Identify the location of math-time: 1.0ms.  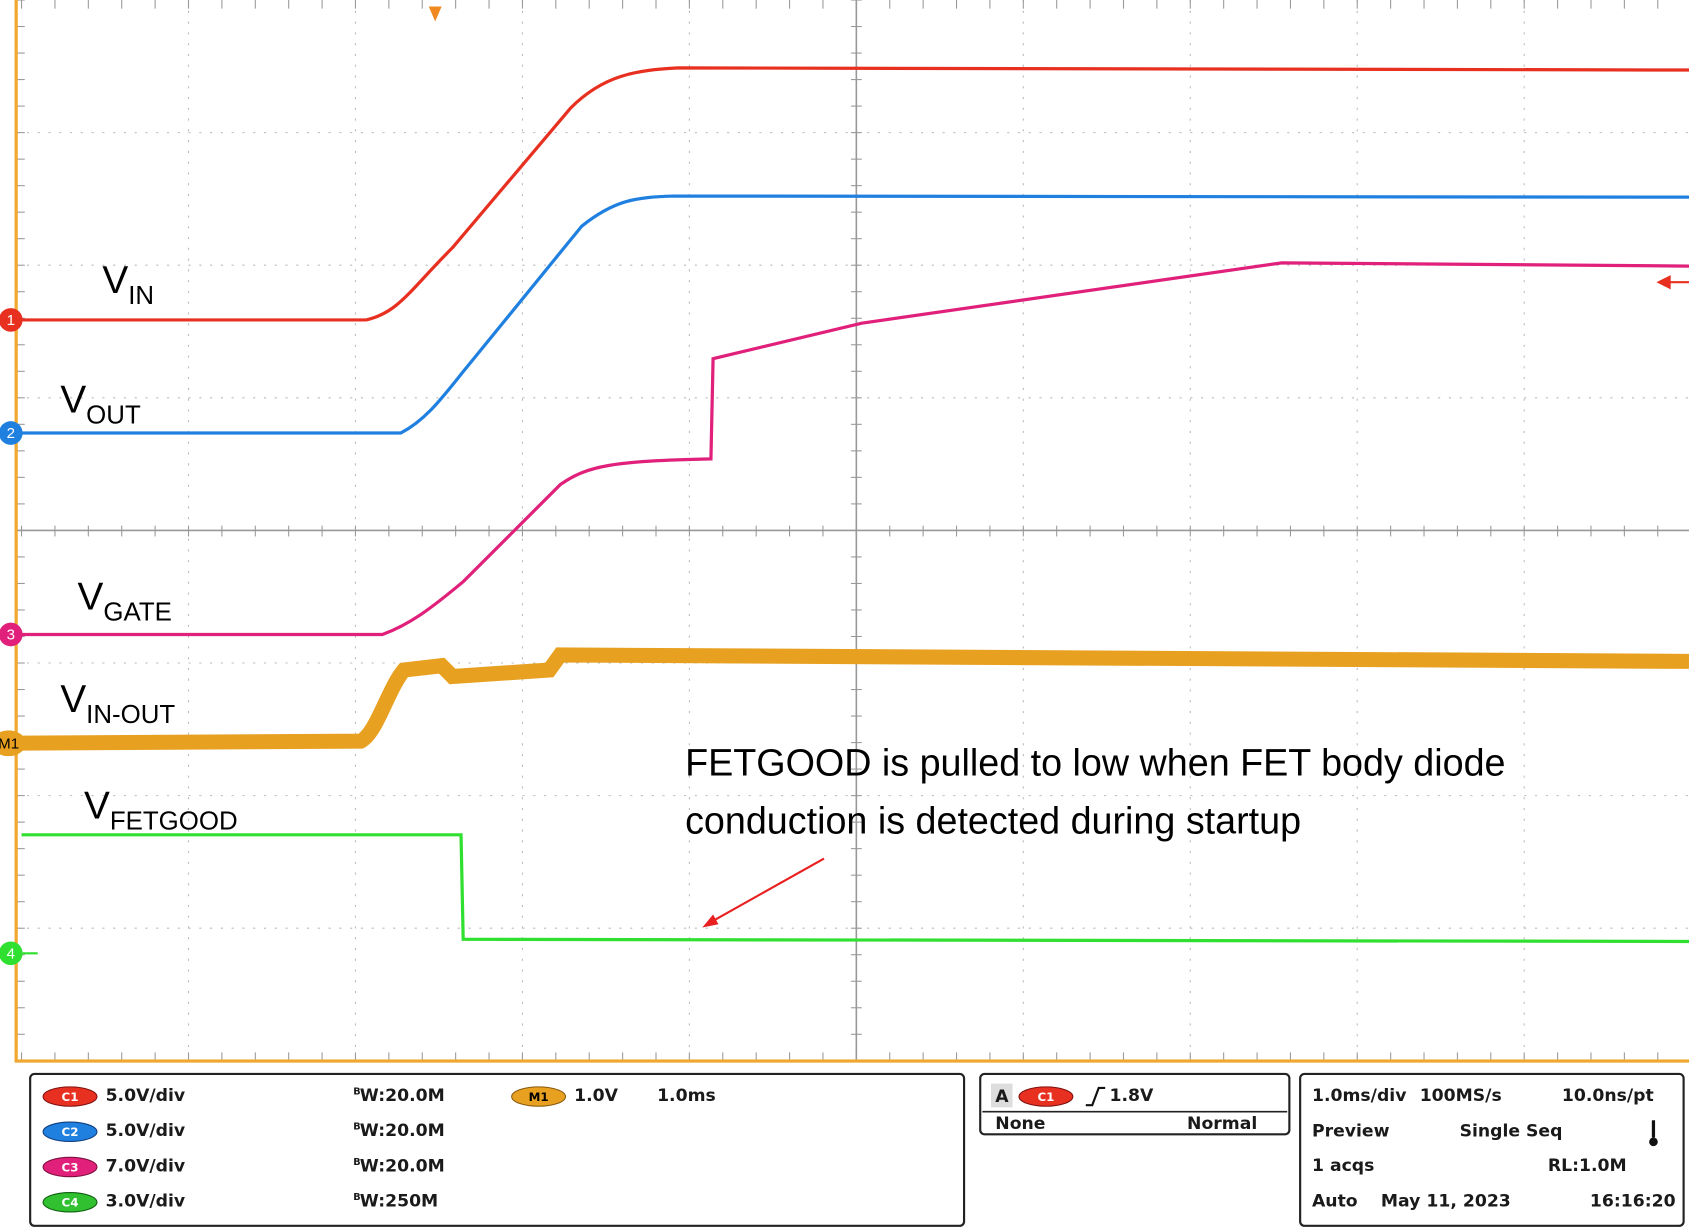
(686, 1096).